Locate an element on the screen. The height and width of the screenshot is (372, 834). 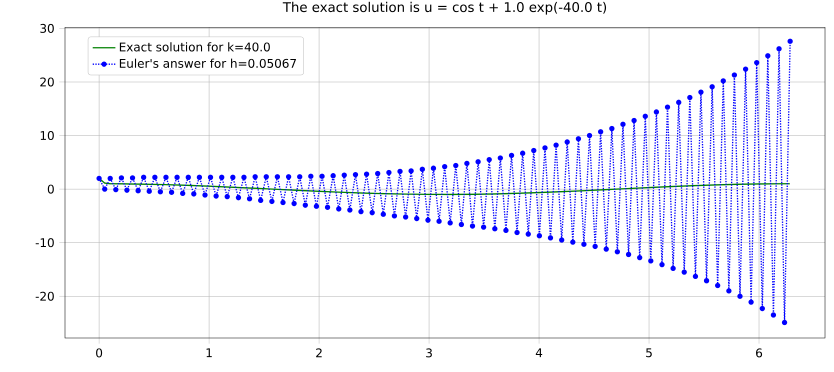
y-tick-label: 0 is located at coordinates (51, 189).